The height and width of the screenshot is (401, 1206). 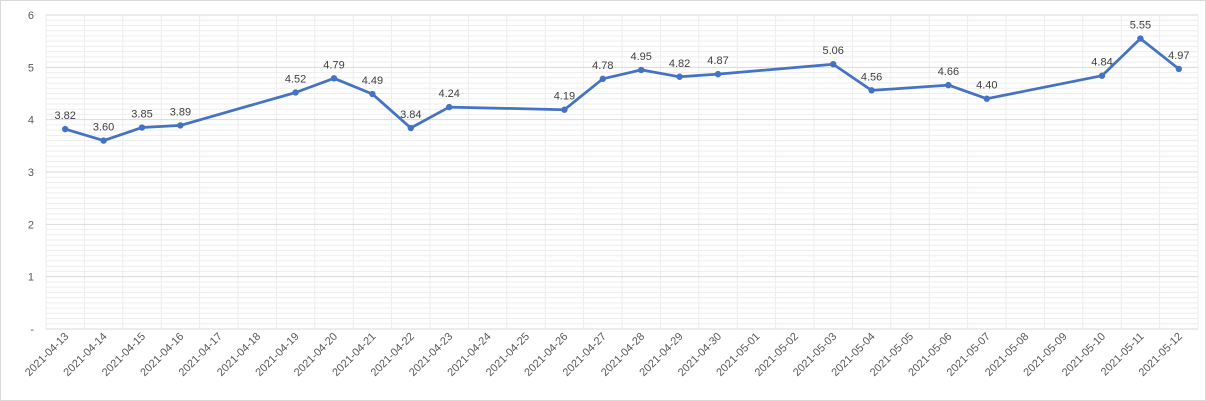 I want to click on y-tick-label: 5, so click(x=31, y=68).